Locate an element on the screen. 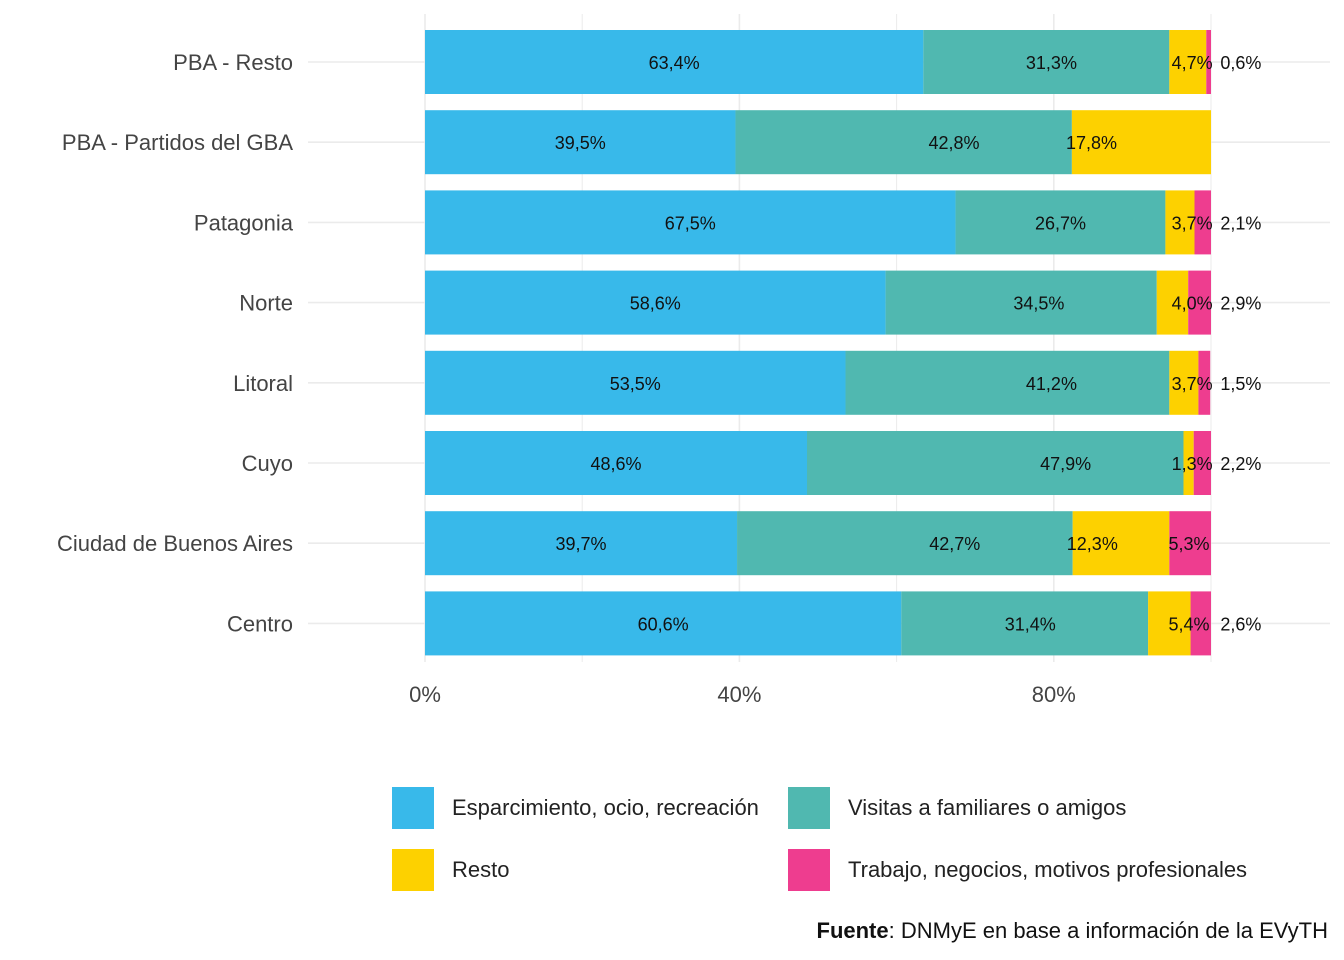  data-label: 34,5% is located at coordinates (1038, 304).